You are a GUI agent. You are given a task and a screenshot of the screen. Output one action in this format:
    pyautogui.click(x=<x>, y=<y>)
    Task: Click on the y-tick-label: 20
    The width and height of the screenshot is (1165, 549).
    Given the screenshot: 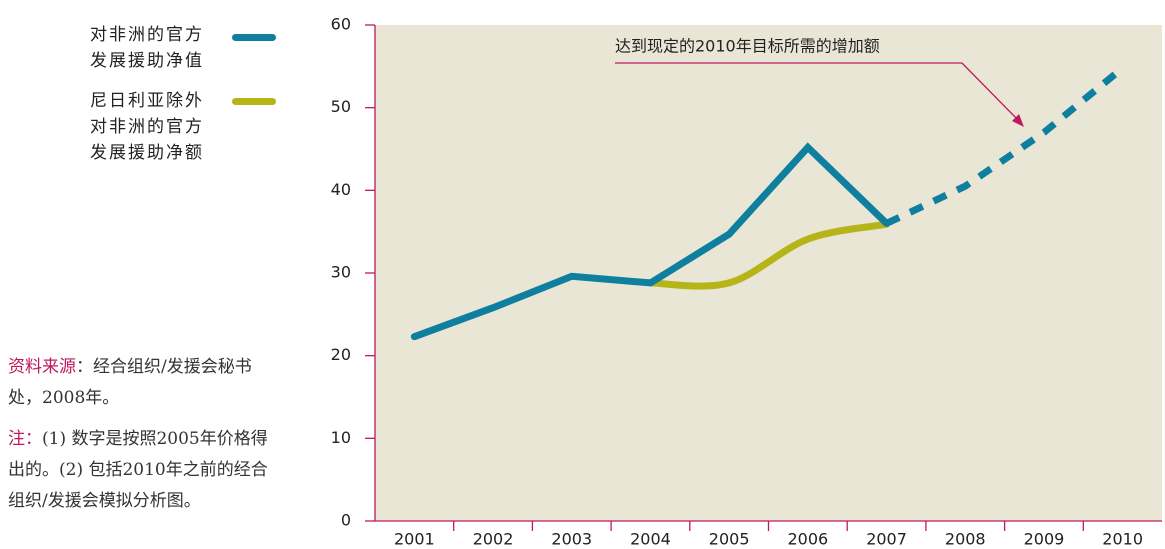 What is the action you would take?
    pyautogui.click(x=341, y=354)
    